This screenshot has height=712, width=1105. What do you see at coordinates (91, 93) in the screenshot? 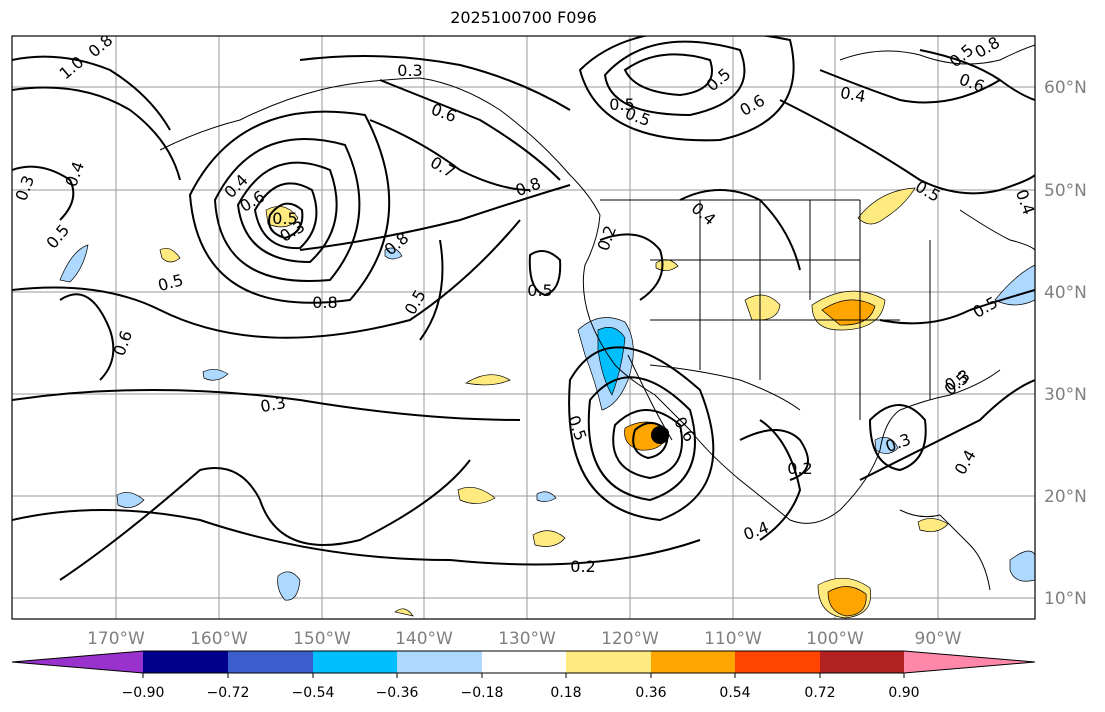
I see `contour-10-nw` at bounding box center [91, 93].